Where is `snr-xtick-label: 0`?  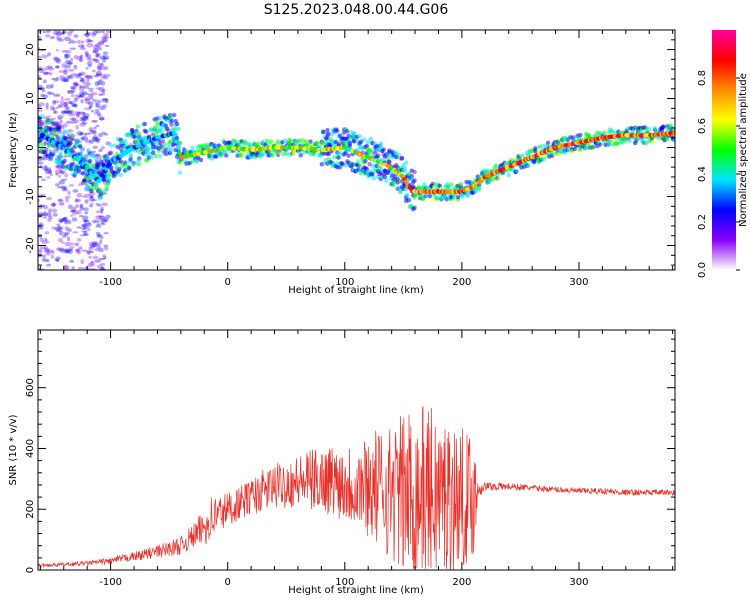 snr-xtick-label: 0 is located at coordinates (228, 582).